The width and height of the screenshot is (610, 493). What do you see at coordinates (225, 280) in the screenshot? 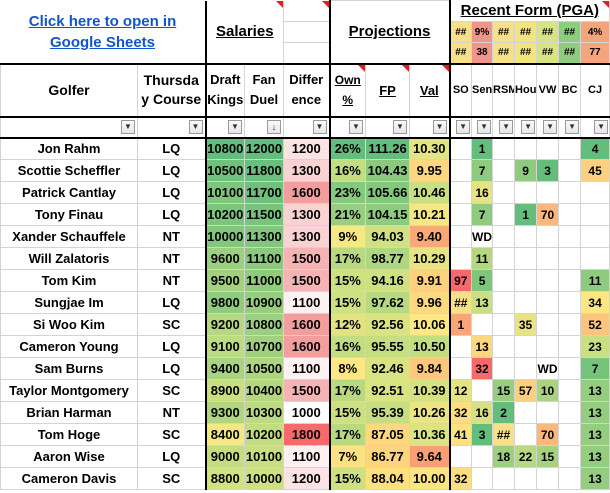
I see `draftkings-salary: 9500` at bounding box center [225, 280].